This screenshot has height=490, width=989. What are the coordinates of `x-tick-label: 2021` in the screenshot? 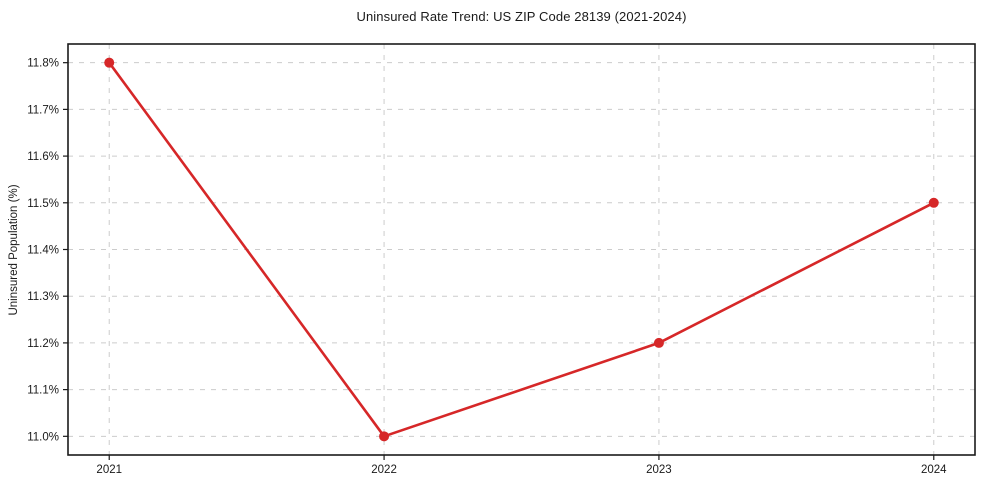 It's located at (109, 470).